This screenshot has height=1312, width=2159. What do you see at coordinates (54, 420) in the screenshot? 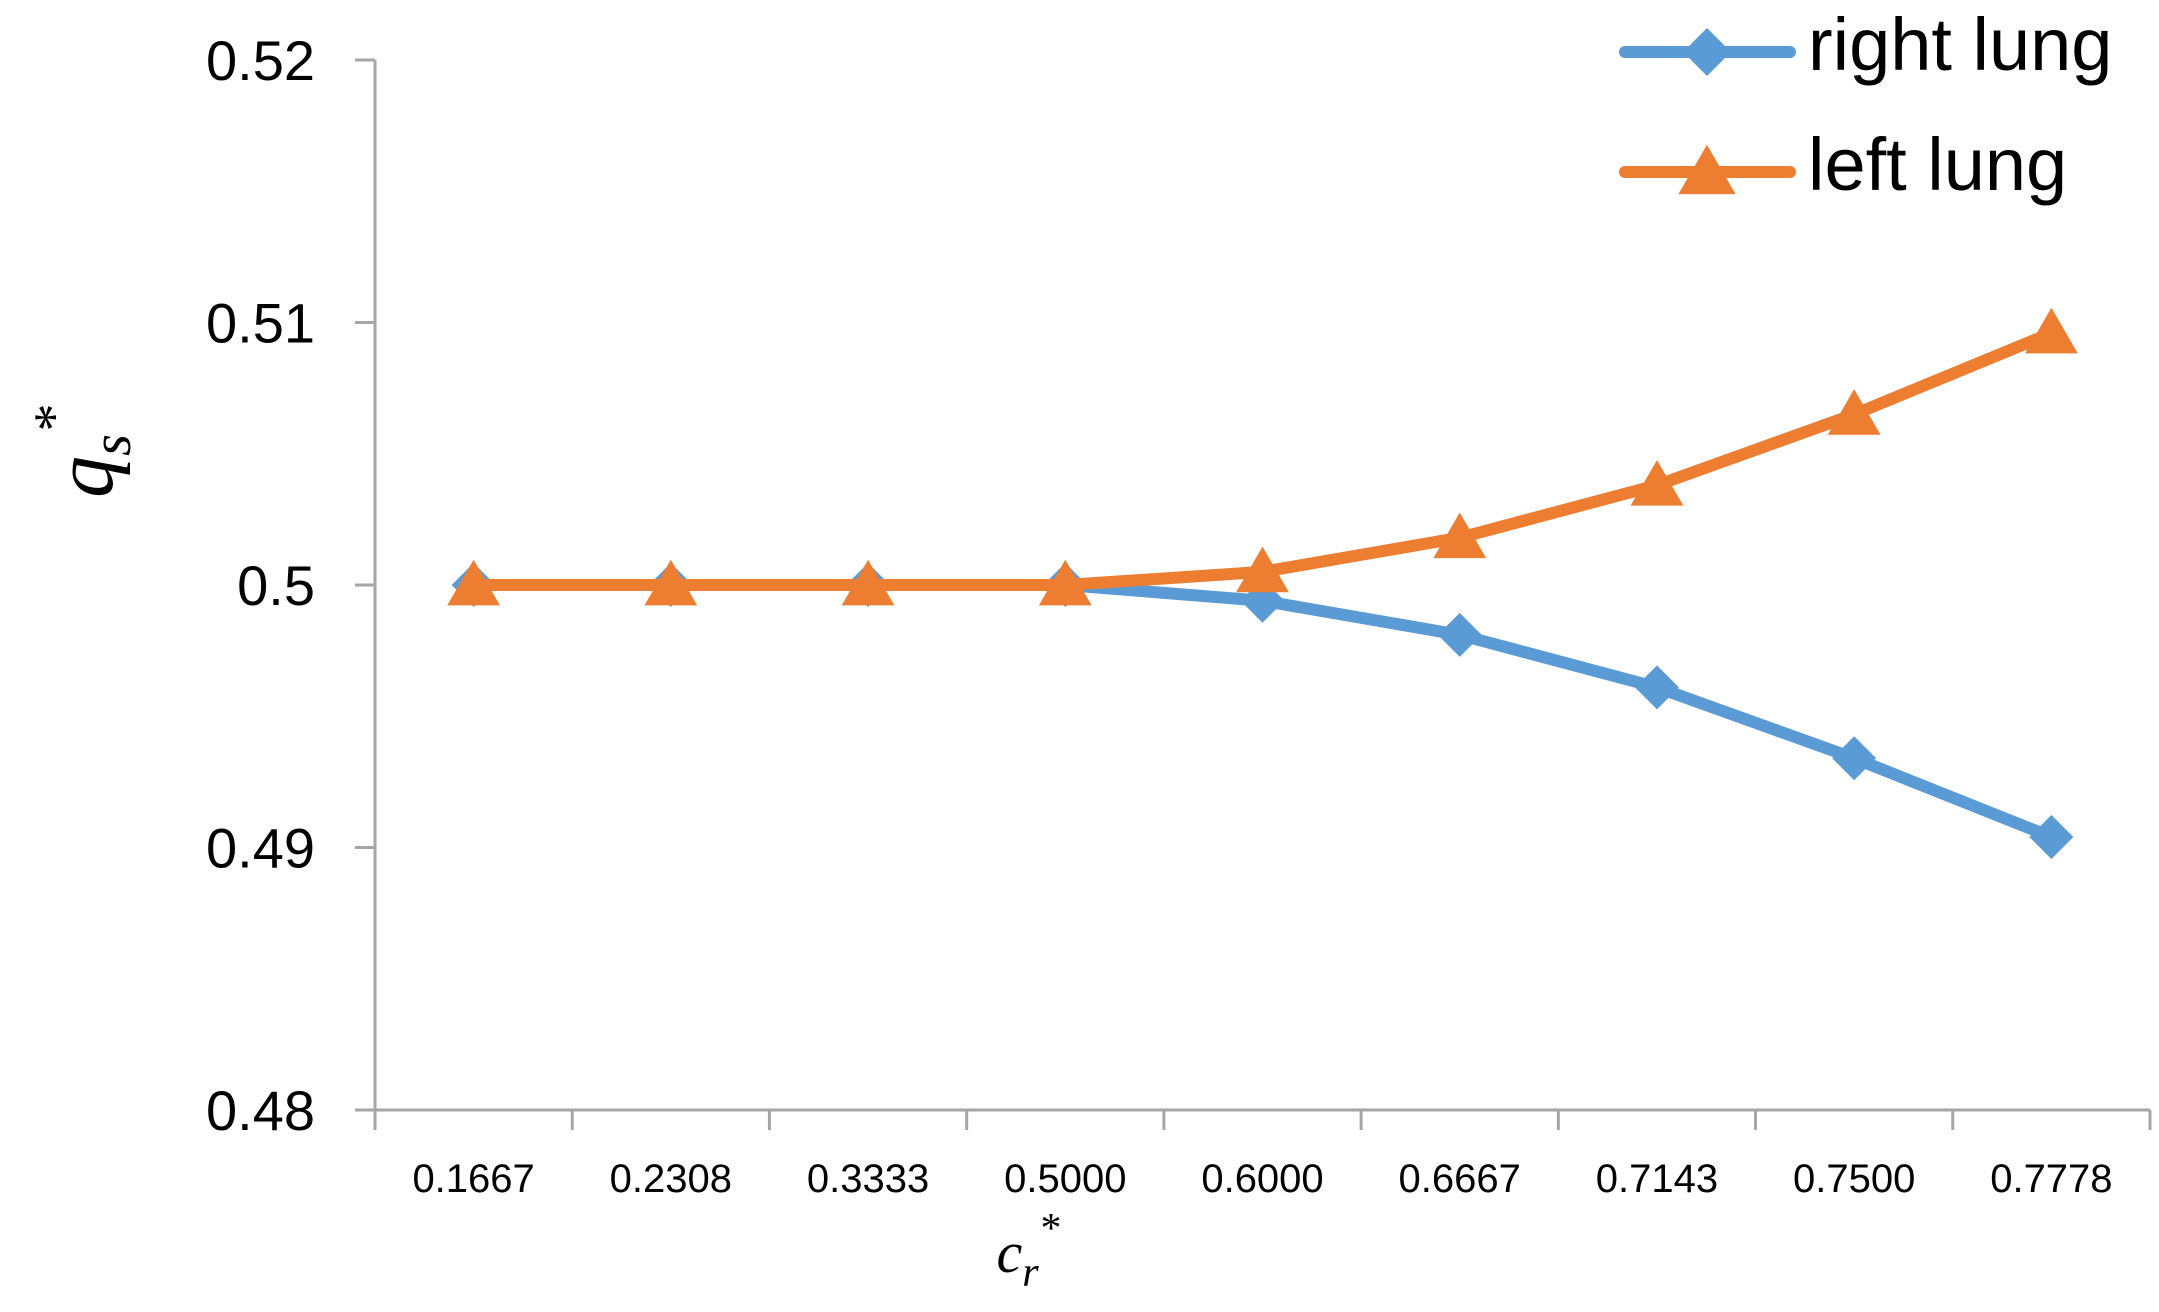
I see `y-axis-title-sup: *` at bounding box center [54, 420].